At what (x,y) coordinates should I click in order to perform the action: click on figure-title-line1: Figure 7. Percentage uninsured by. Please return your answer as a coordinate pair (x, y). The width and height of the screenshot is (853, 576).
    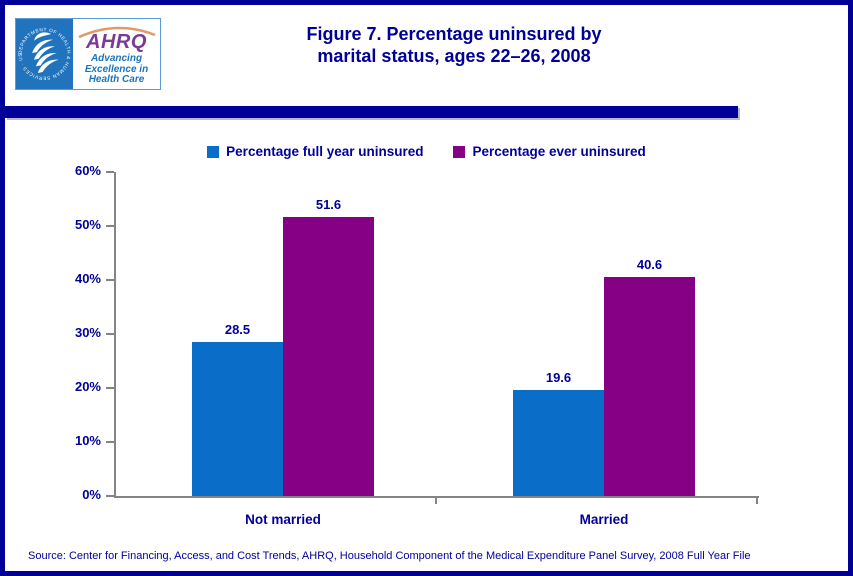
    Looking at the image, I should click on (454, 34).